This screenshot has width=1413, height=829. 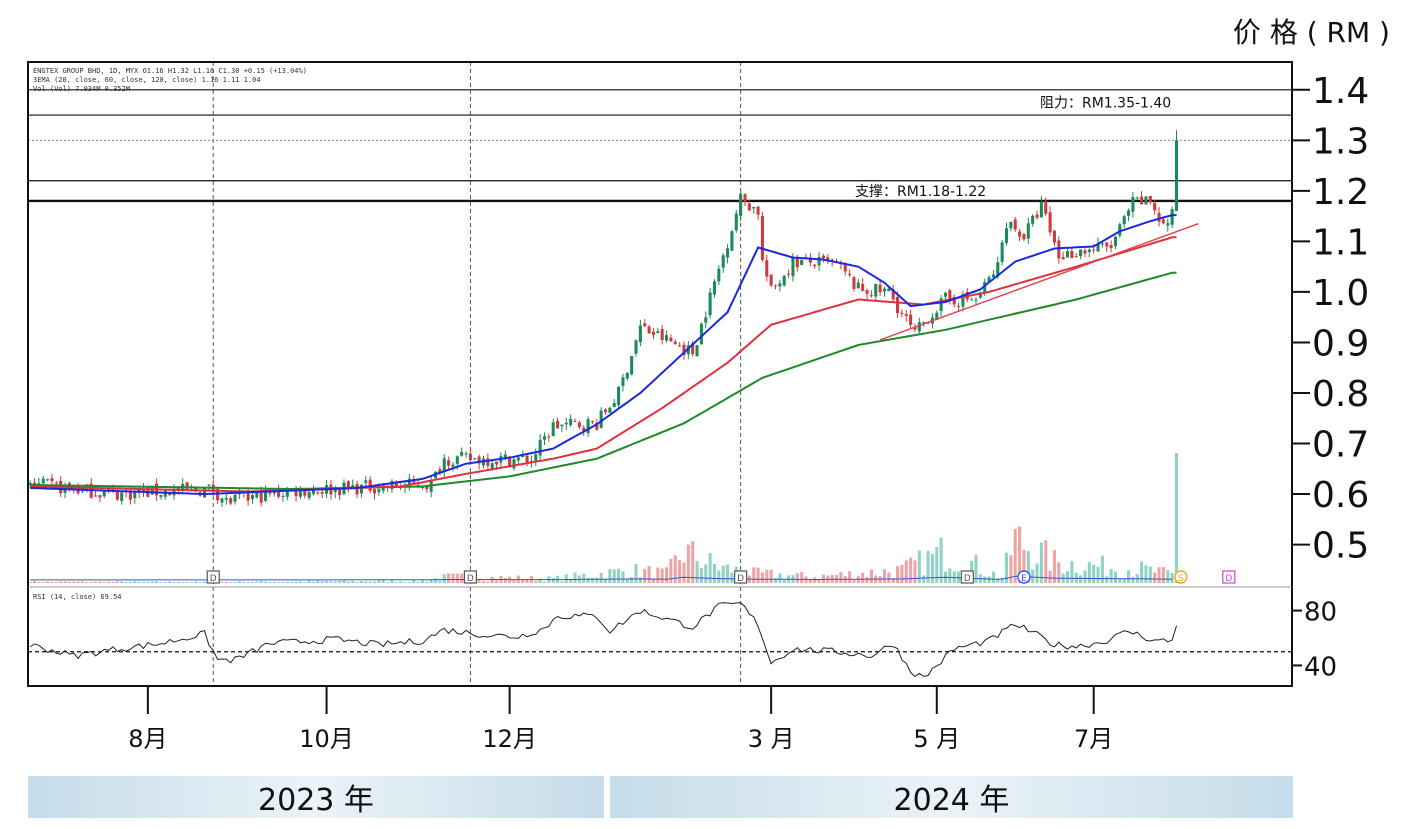 What do you see at coordinates (1340, 293) in the screenshot?
I see `price-tick-label: 1.0` at bounding box center [1340, 293].